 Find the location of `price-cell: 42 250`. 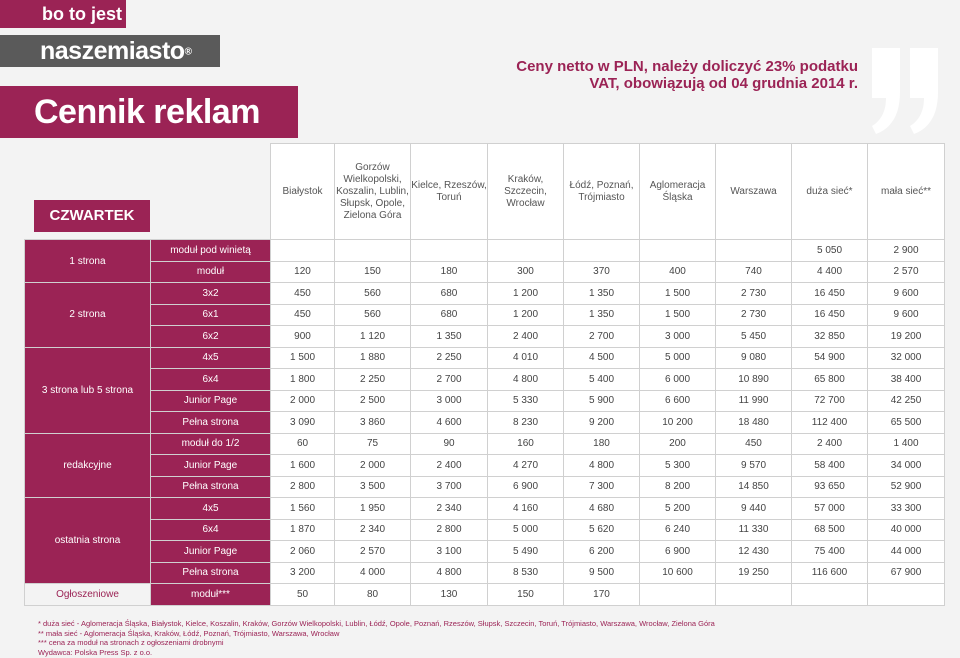

price-cell: 42 250 is located at coordinates (906, 400).